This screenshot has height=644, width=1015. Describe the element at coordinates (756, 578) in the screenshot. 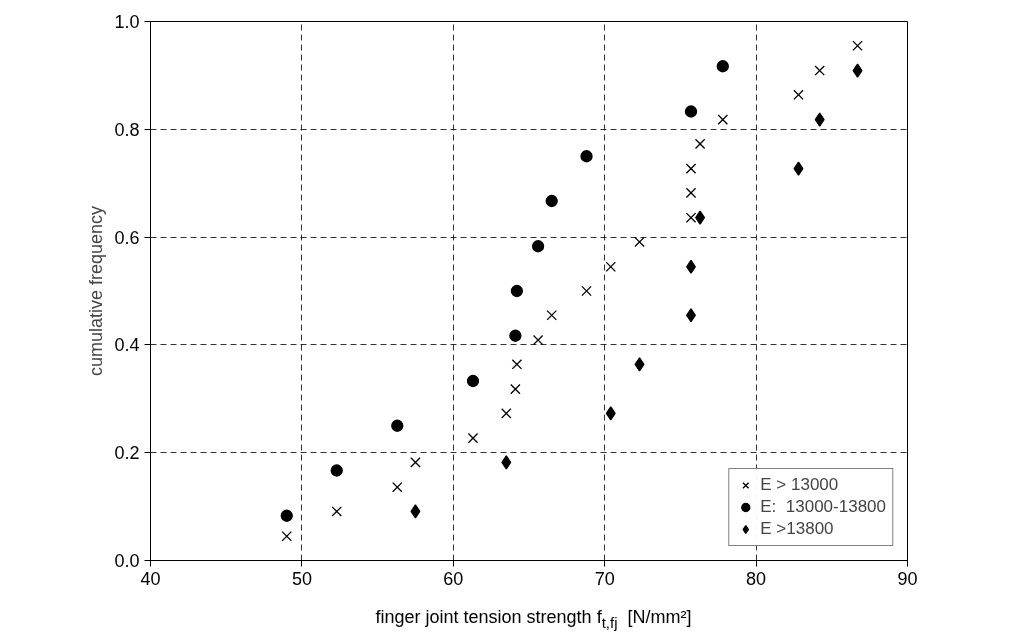

I see `x-tick-label: 80` at that location.